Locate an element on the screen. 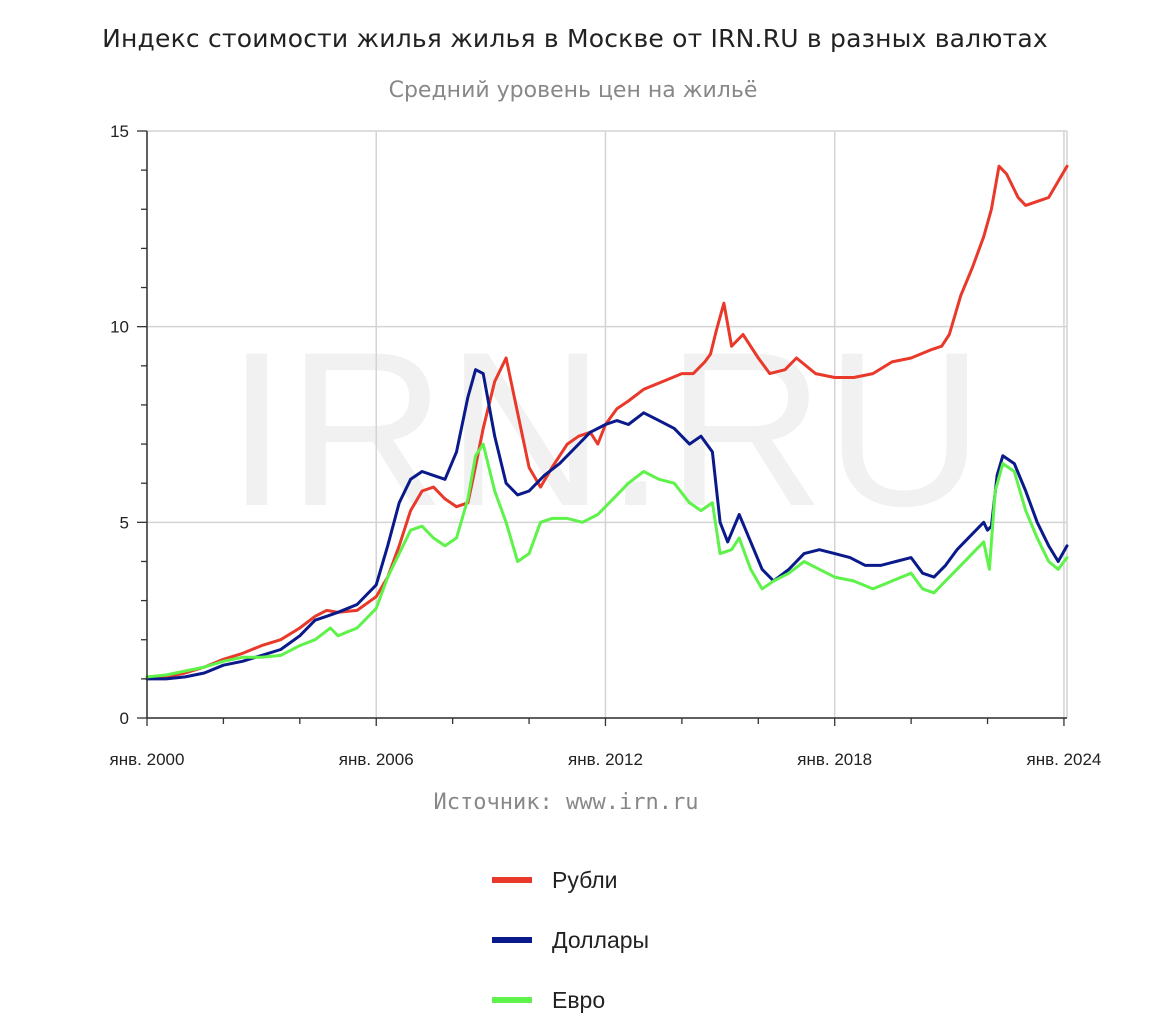 The image size is (1170, 1032). x-tick-label: янв. 2012 is located at coordinates (605, 759).